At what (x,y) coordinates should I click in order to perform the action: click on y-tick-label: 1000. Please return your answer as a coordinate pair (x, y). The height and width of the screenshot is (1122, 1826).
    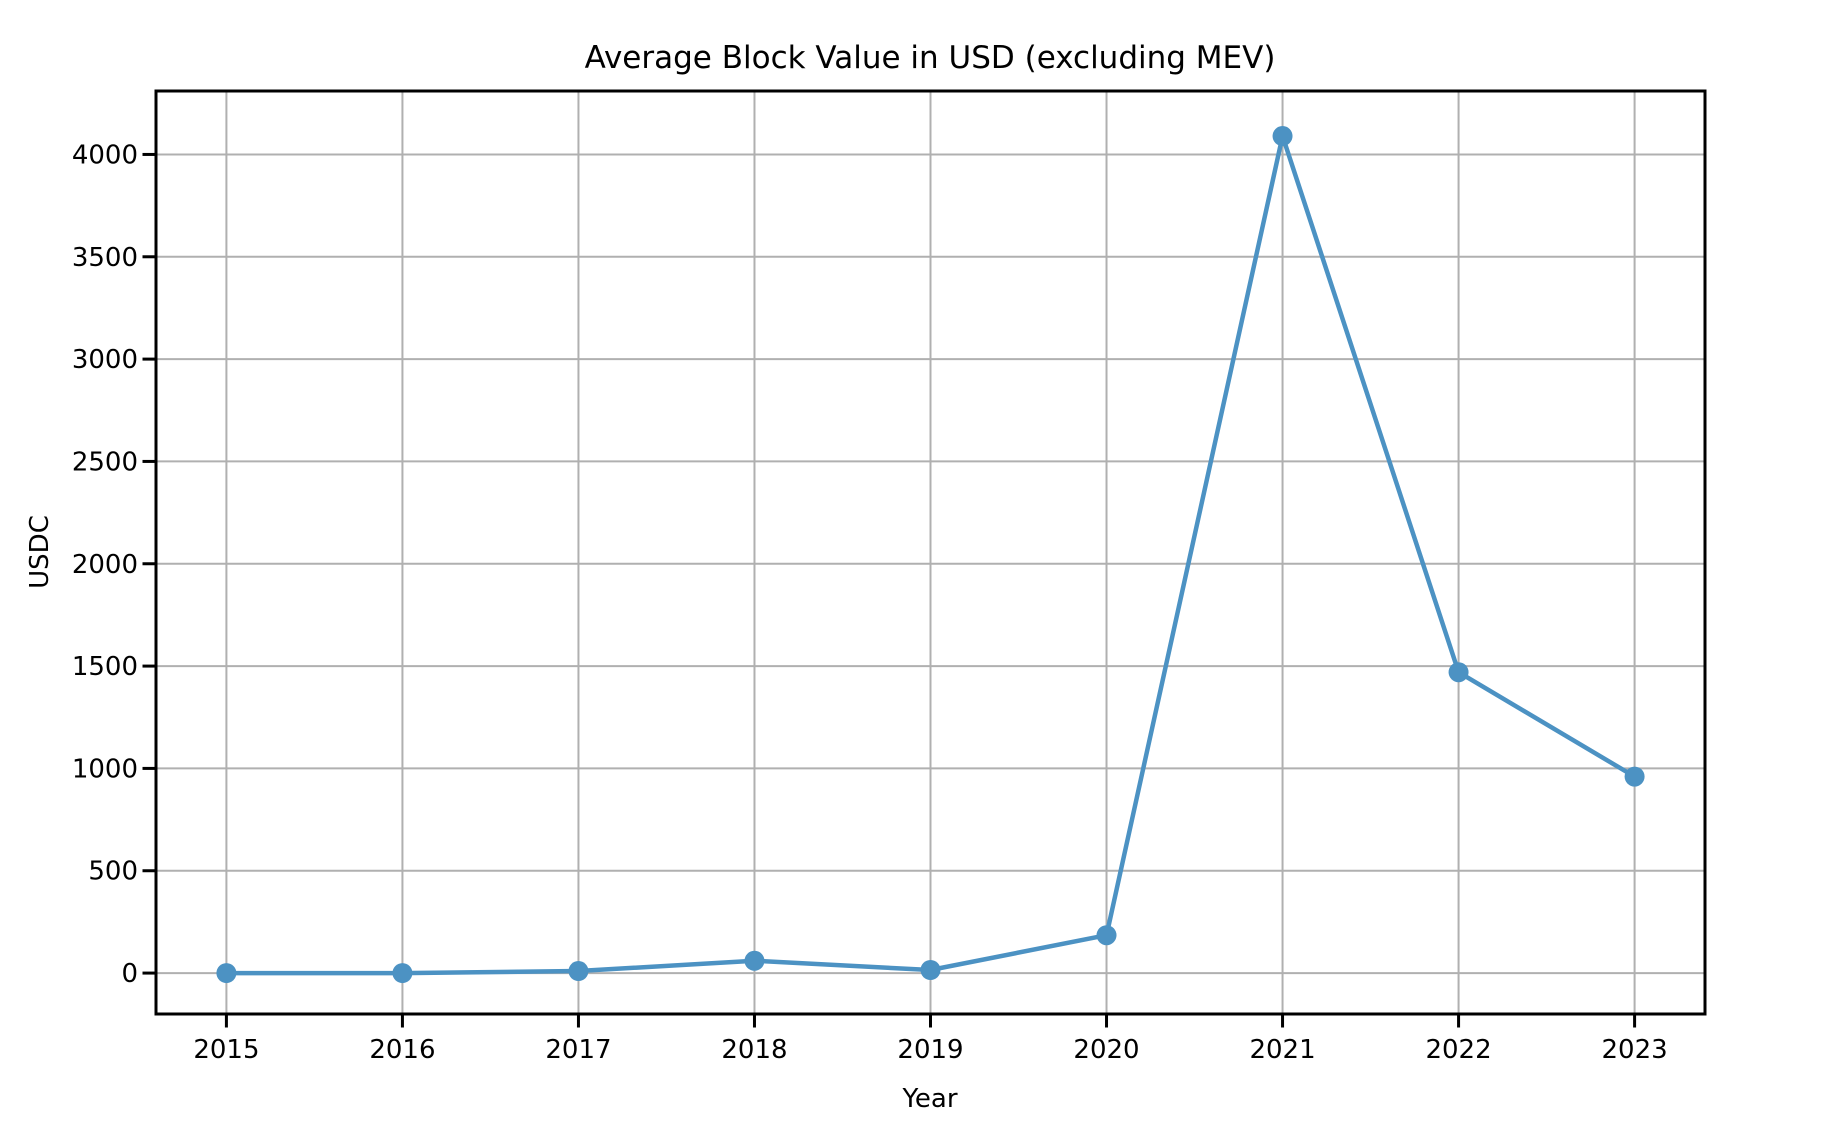
    Looking at the image, I should click on (105, 769).